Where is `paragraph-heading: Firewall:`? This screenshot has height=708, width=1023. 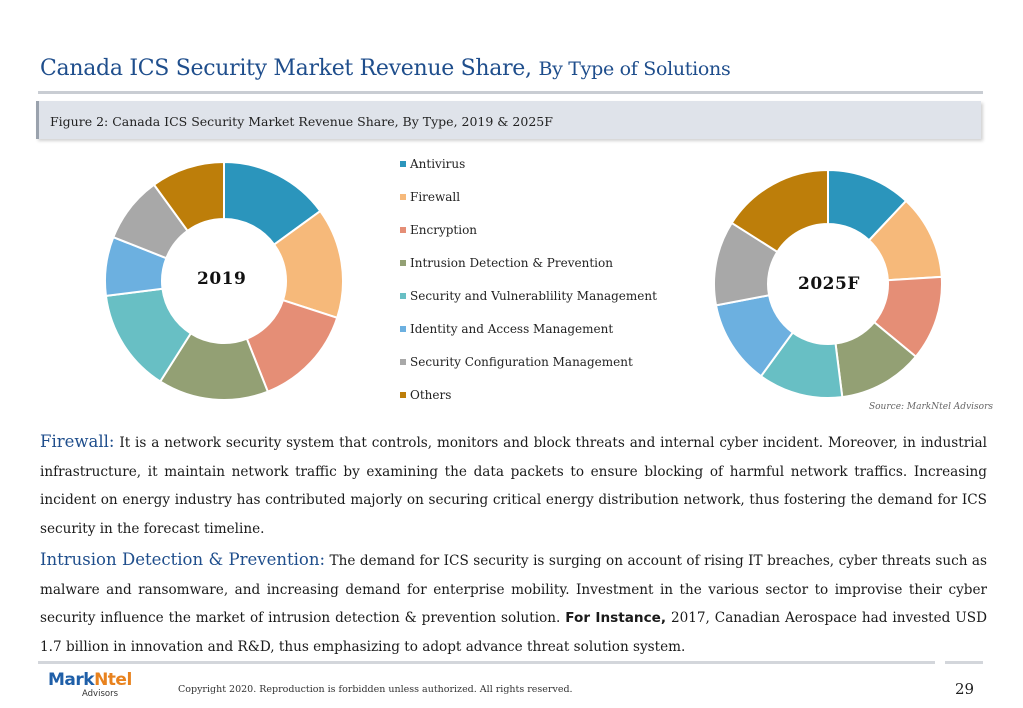
paragraph-heading: Firewall: is located at coordinates (77, 441).